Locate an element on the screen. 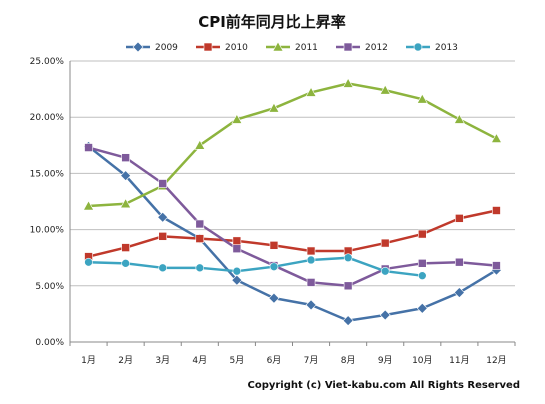 This screenshot has height=404, width=545. y-tick-label: 25.00% is located at coordinates (47, 62).